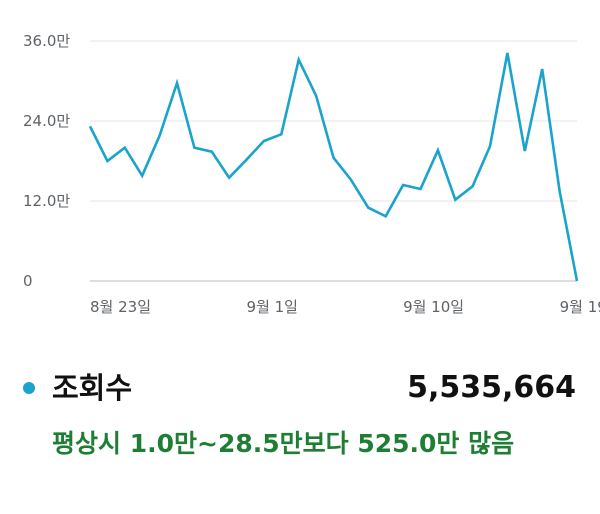 The image size is (600, 514). Describe the element at coordinates (28, 281) in the screenshot. I see `y-tick-label: 0` at that location.